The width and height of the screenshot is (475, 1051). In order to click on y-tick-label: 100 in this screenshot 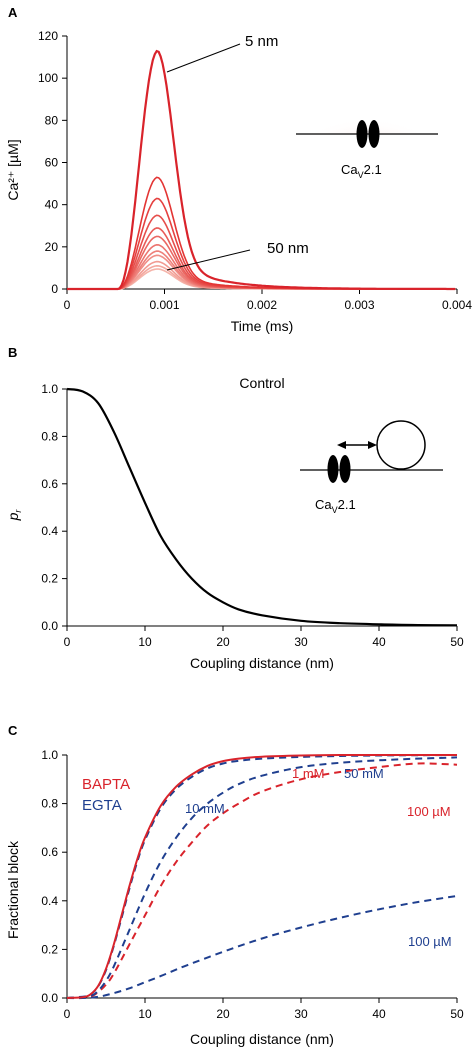, I will do `click(48, 78)`.